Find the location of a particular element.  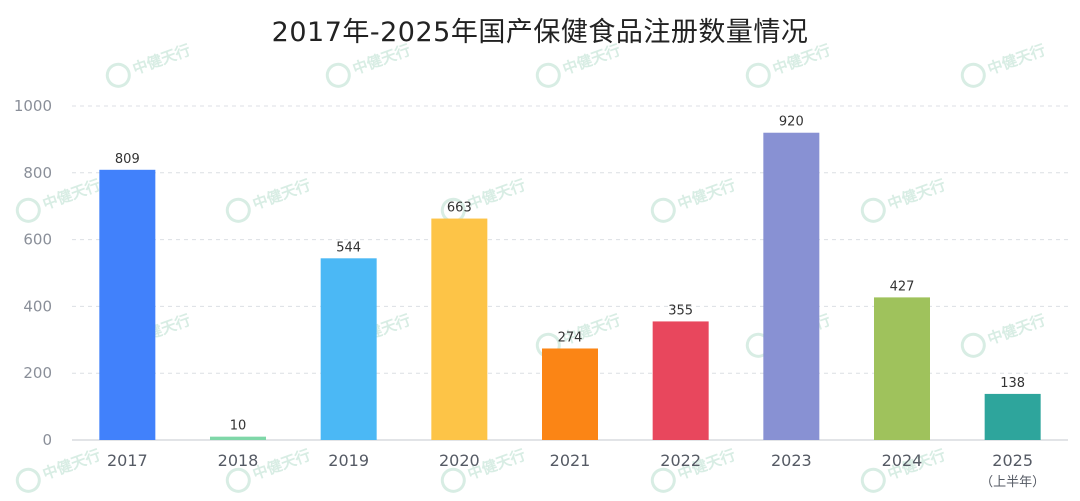

data-label-2025: 138 is located at coordinates (1012, 383).